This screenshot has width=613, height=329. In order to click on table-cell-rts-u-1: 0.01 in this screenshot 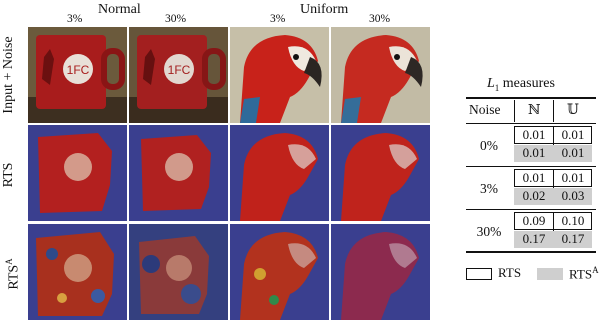, I will do `click(573, 177)`.